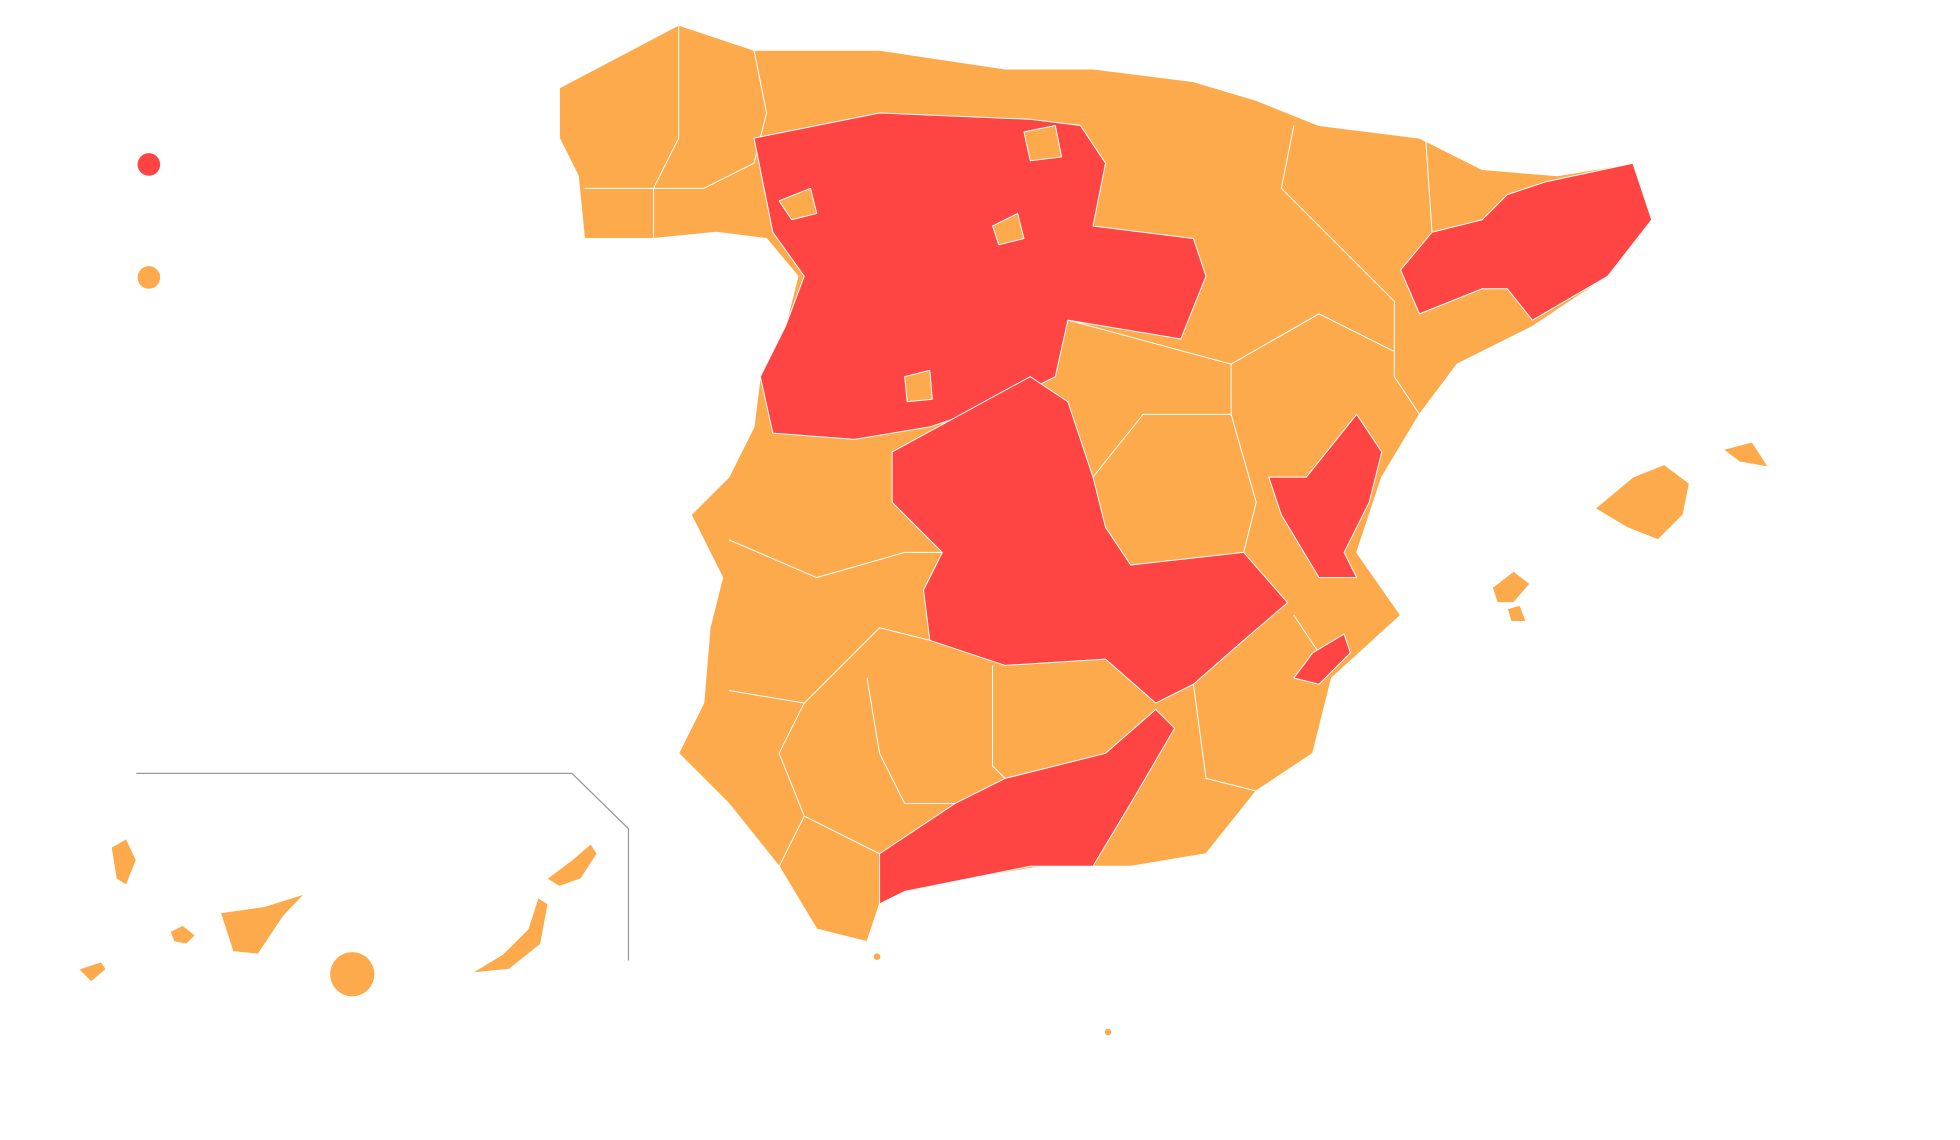 This screenshot has height=1140, width=1960. What do you see at coordinates (383, 866) in the screenshot?
I see `inset-frame` at bounding box center [383, 866].